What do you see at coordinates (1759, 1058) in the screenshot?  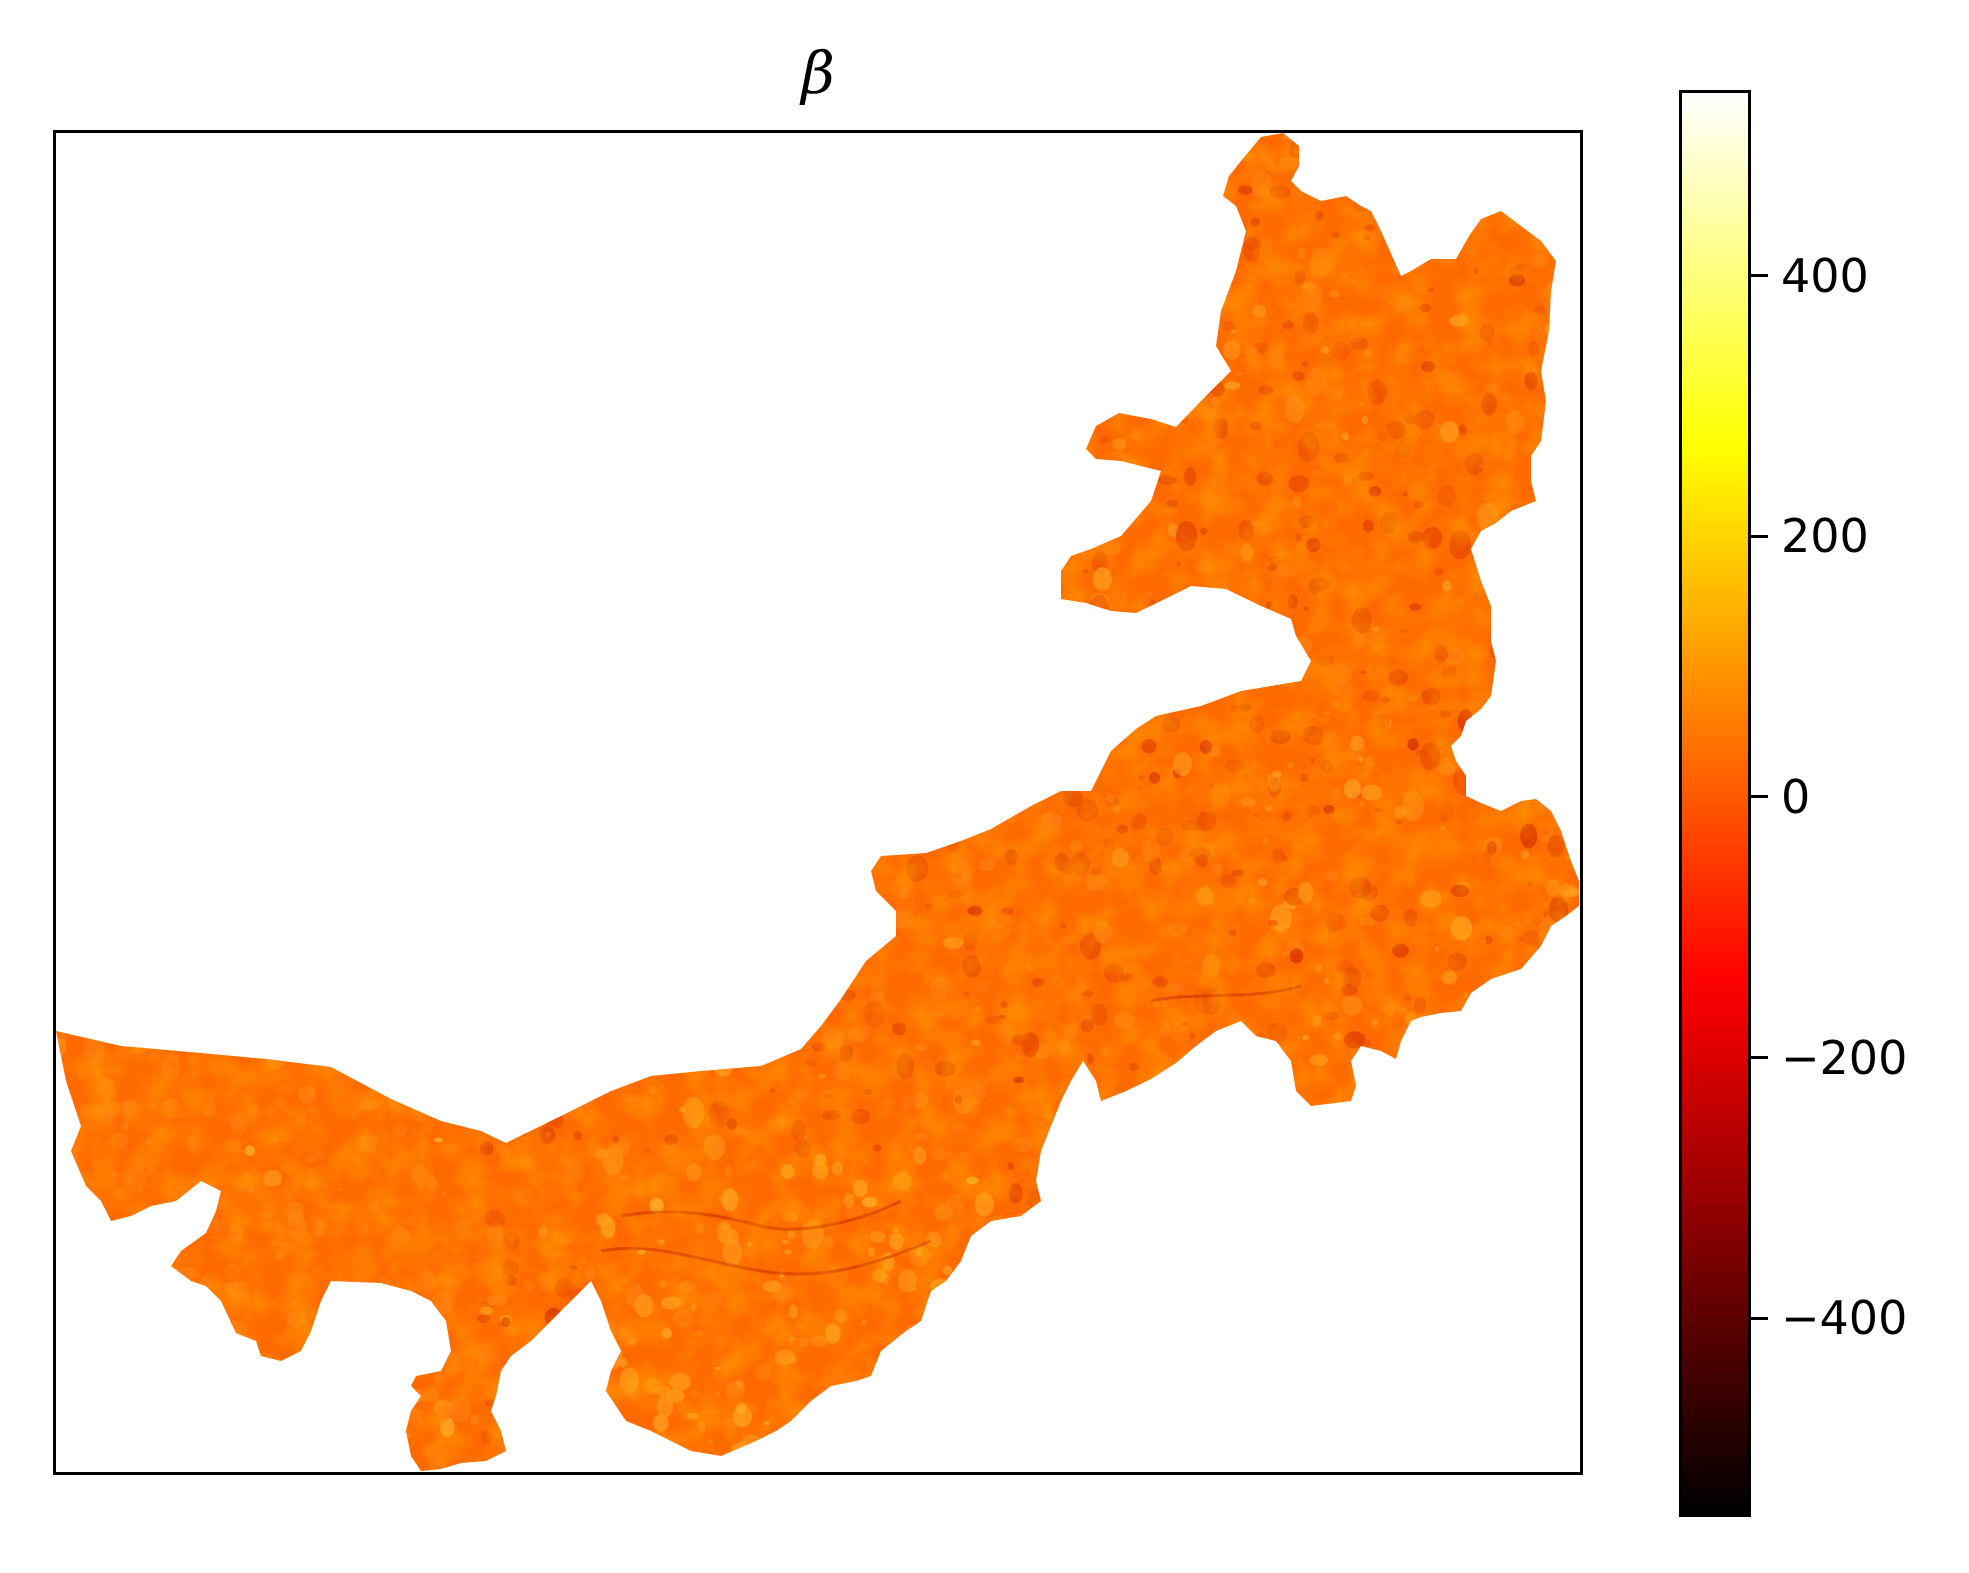 I see `colorbar-tick-mark` at bounding box center [1759, 1058].